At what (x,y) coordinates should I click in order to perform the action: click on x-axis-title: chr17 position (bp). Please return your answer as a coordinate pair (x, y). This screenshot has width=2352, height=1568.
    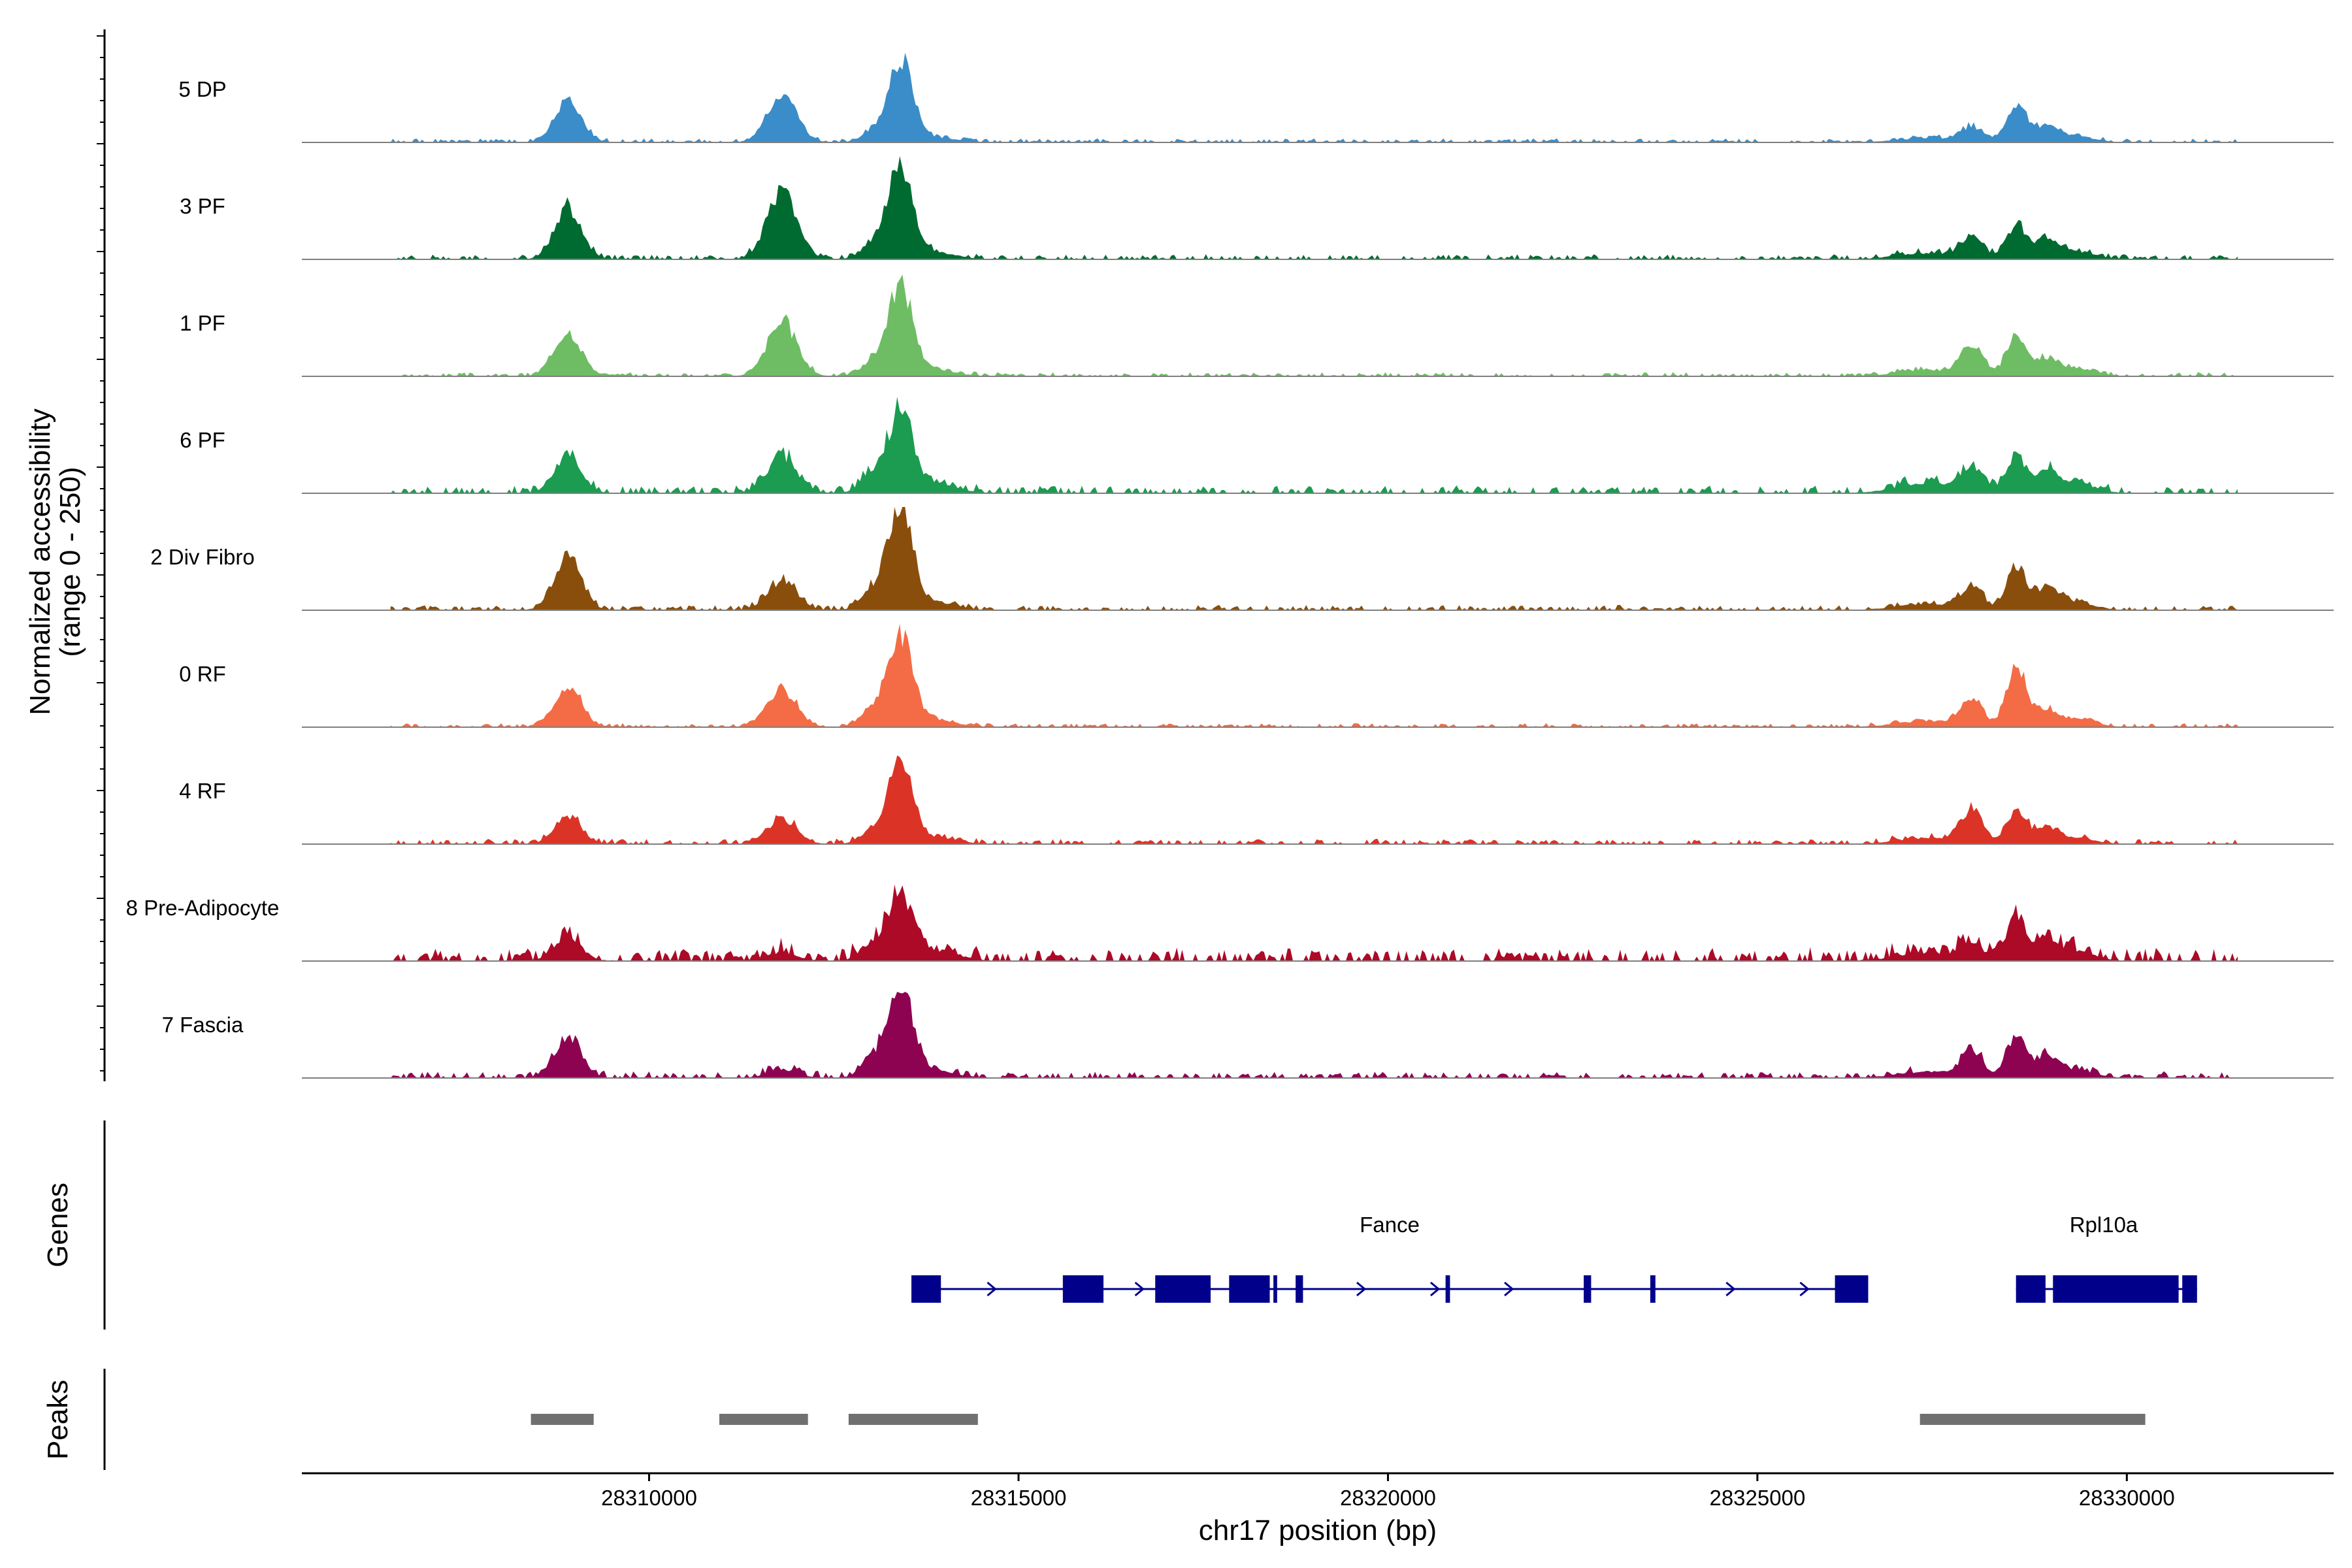
    Looking at the image, I should click on (1318, 1530).